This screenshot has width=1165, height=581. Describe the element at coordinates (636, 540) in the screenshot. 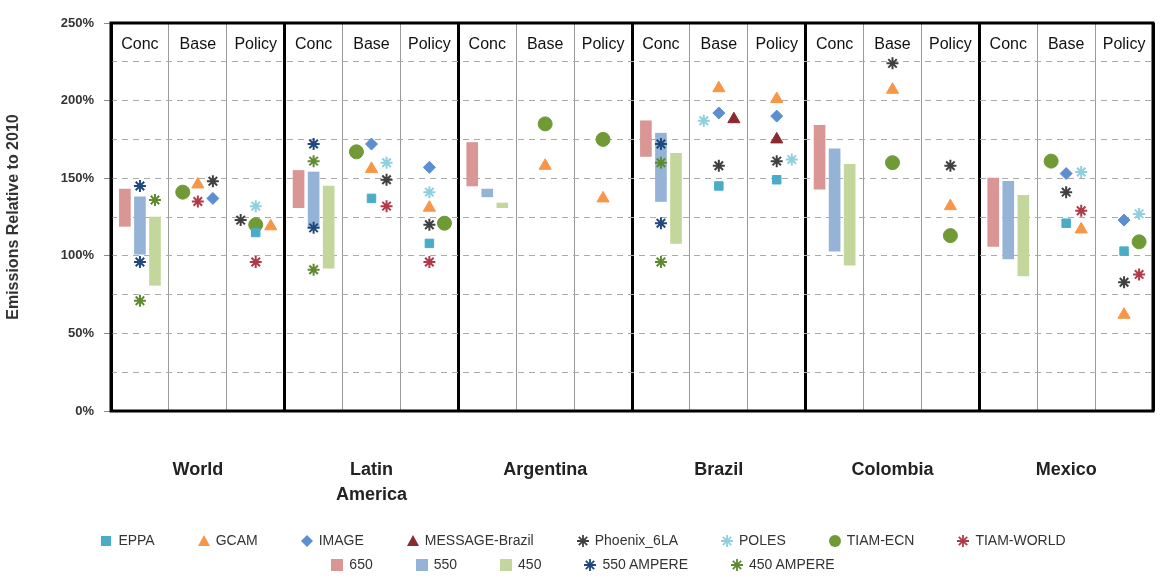

I see `legend-label: Phoenix_6LA` at that location.